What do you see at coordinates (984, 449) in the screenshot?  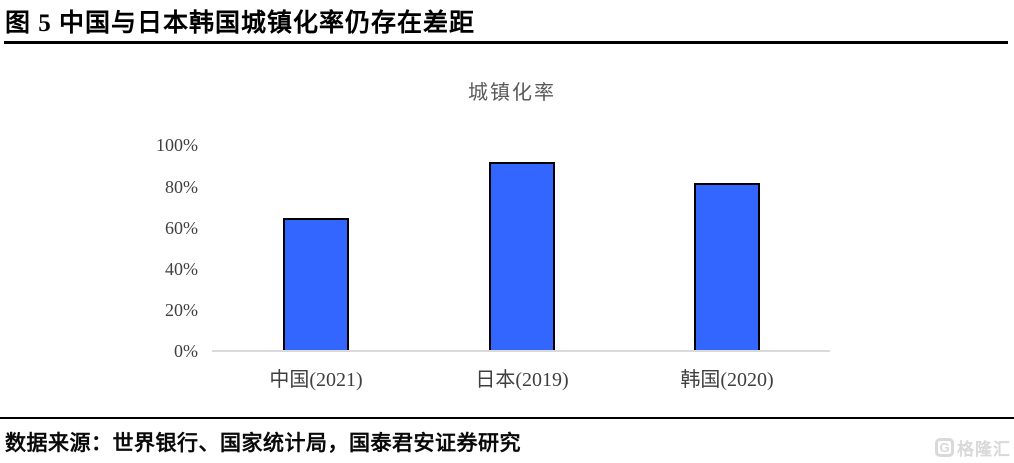 I see `gelonghui-logo-text: 格隆汇` at bounding box center [984, 449].